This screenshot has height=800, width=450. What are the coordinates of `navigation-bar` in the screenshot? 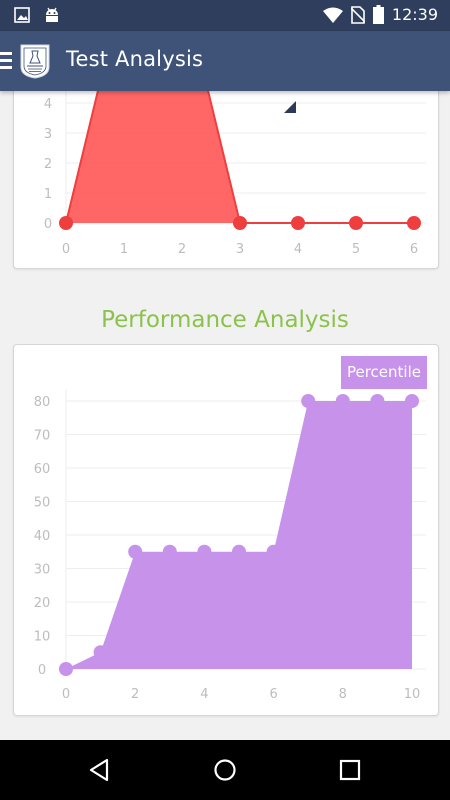 It's located at (225, 770).